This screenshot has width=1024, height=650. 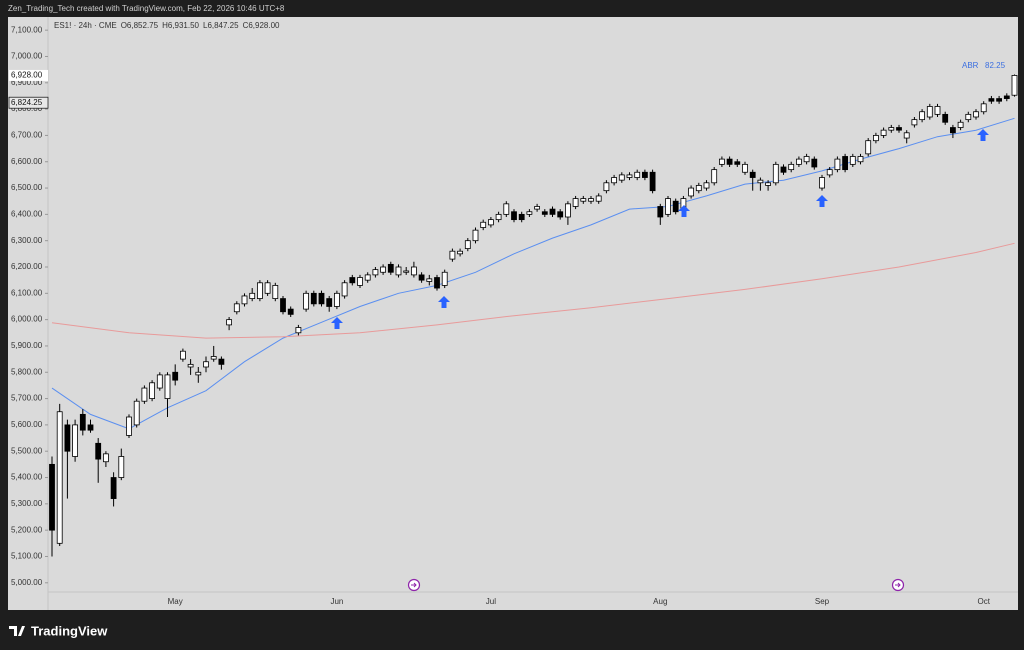 I want to click on x-tick-label: Jul, so click(x=491, y=601).